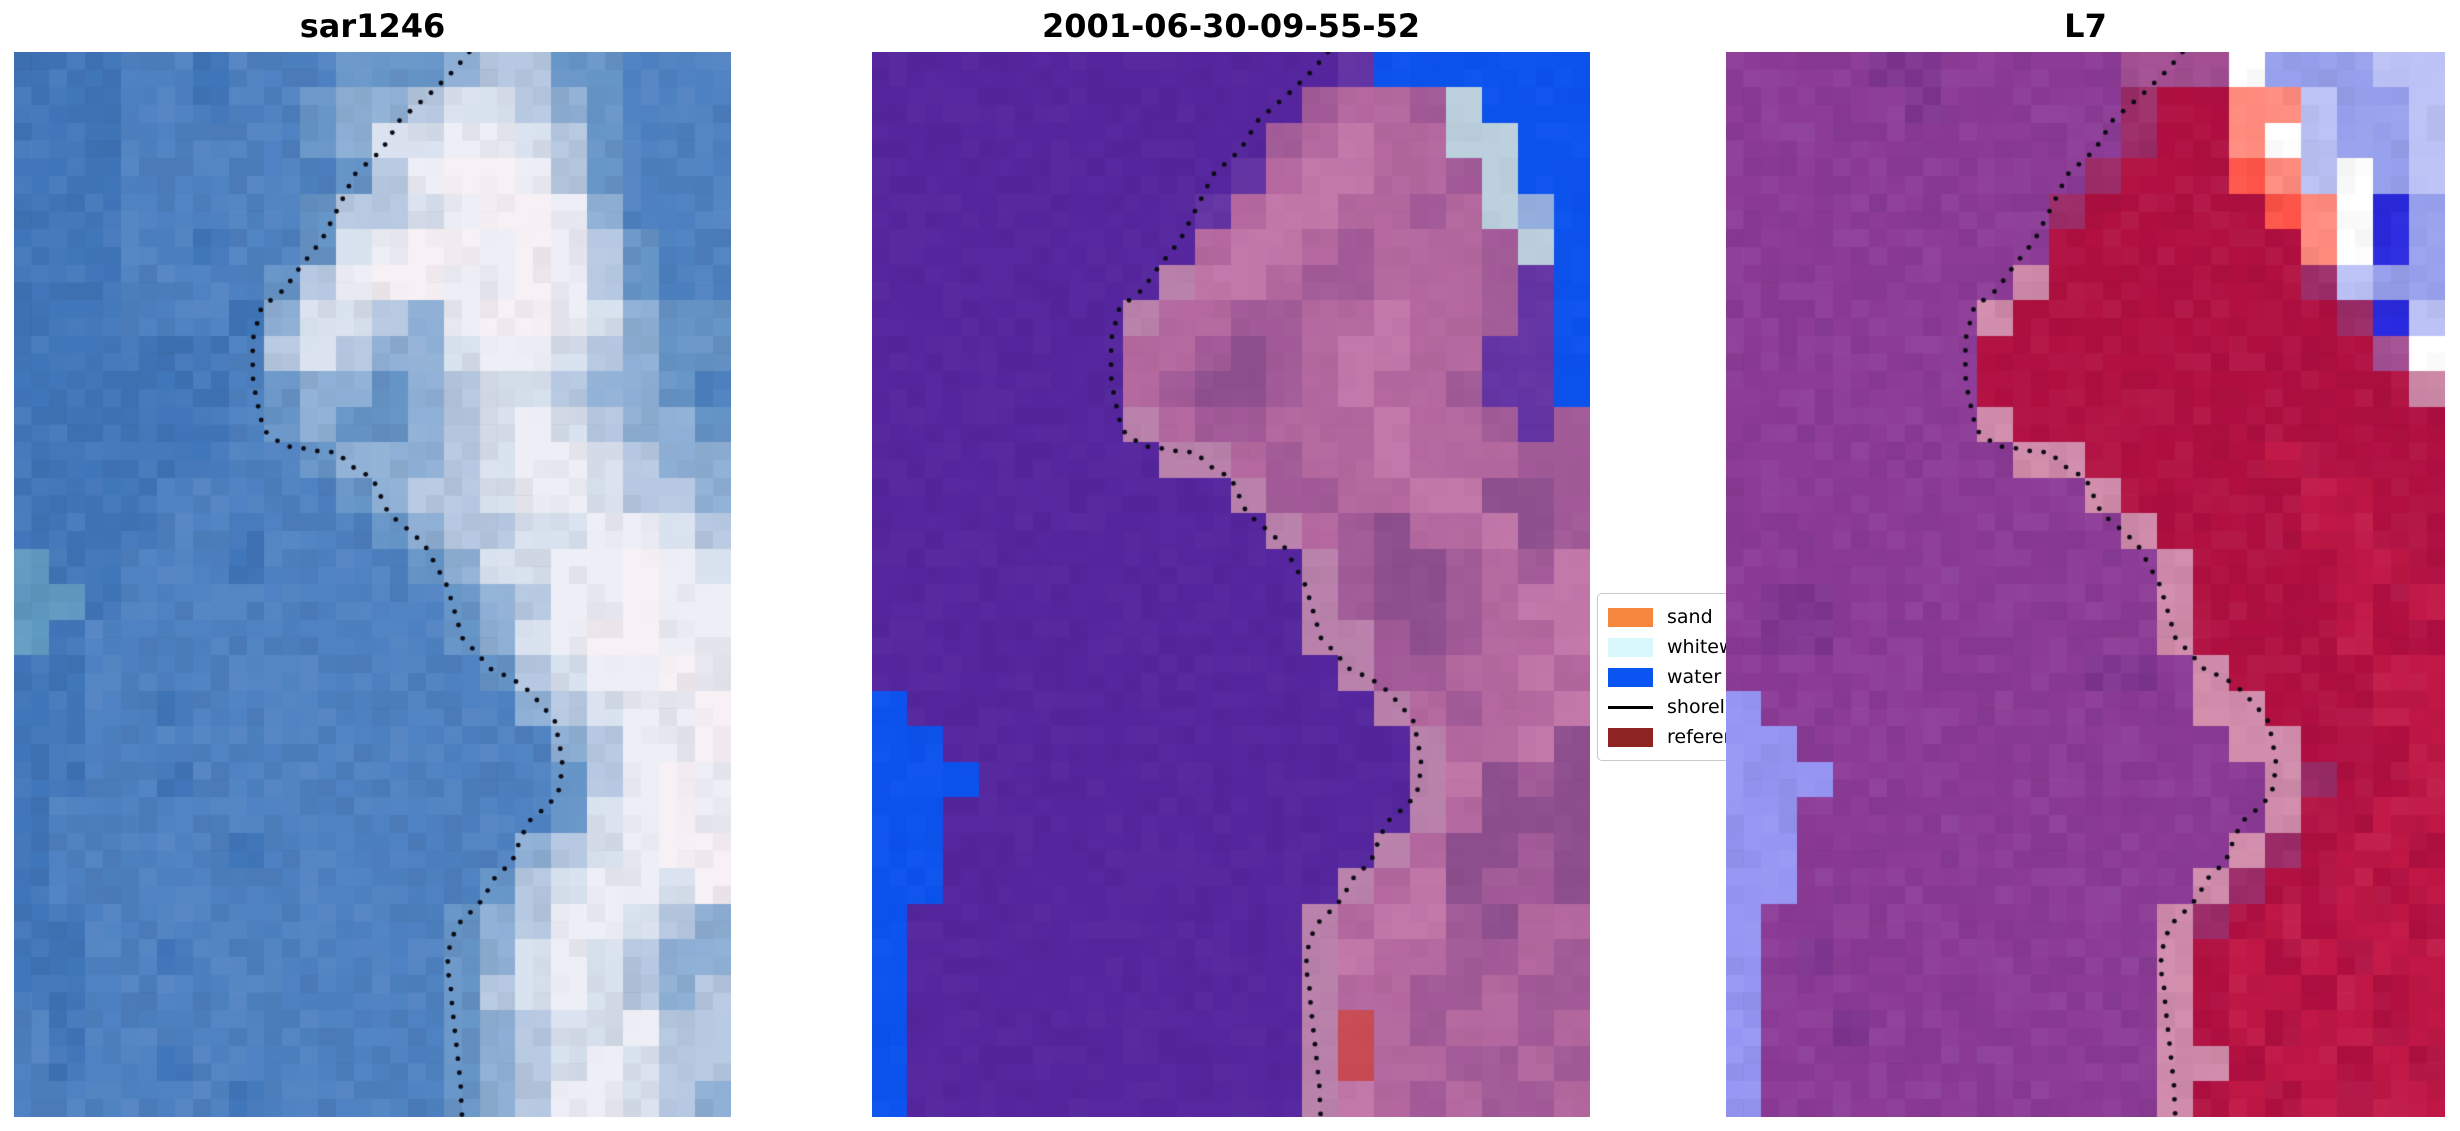 The image size is (2460, 1131). What do you see at coordinates (1630, 707) in the screenshot?
I see `shoreline-line-swatch` at bounding box center [1630, 707].